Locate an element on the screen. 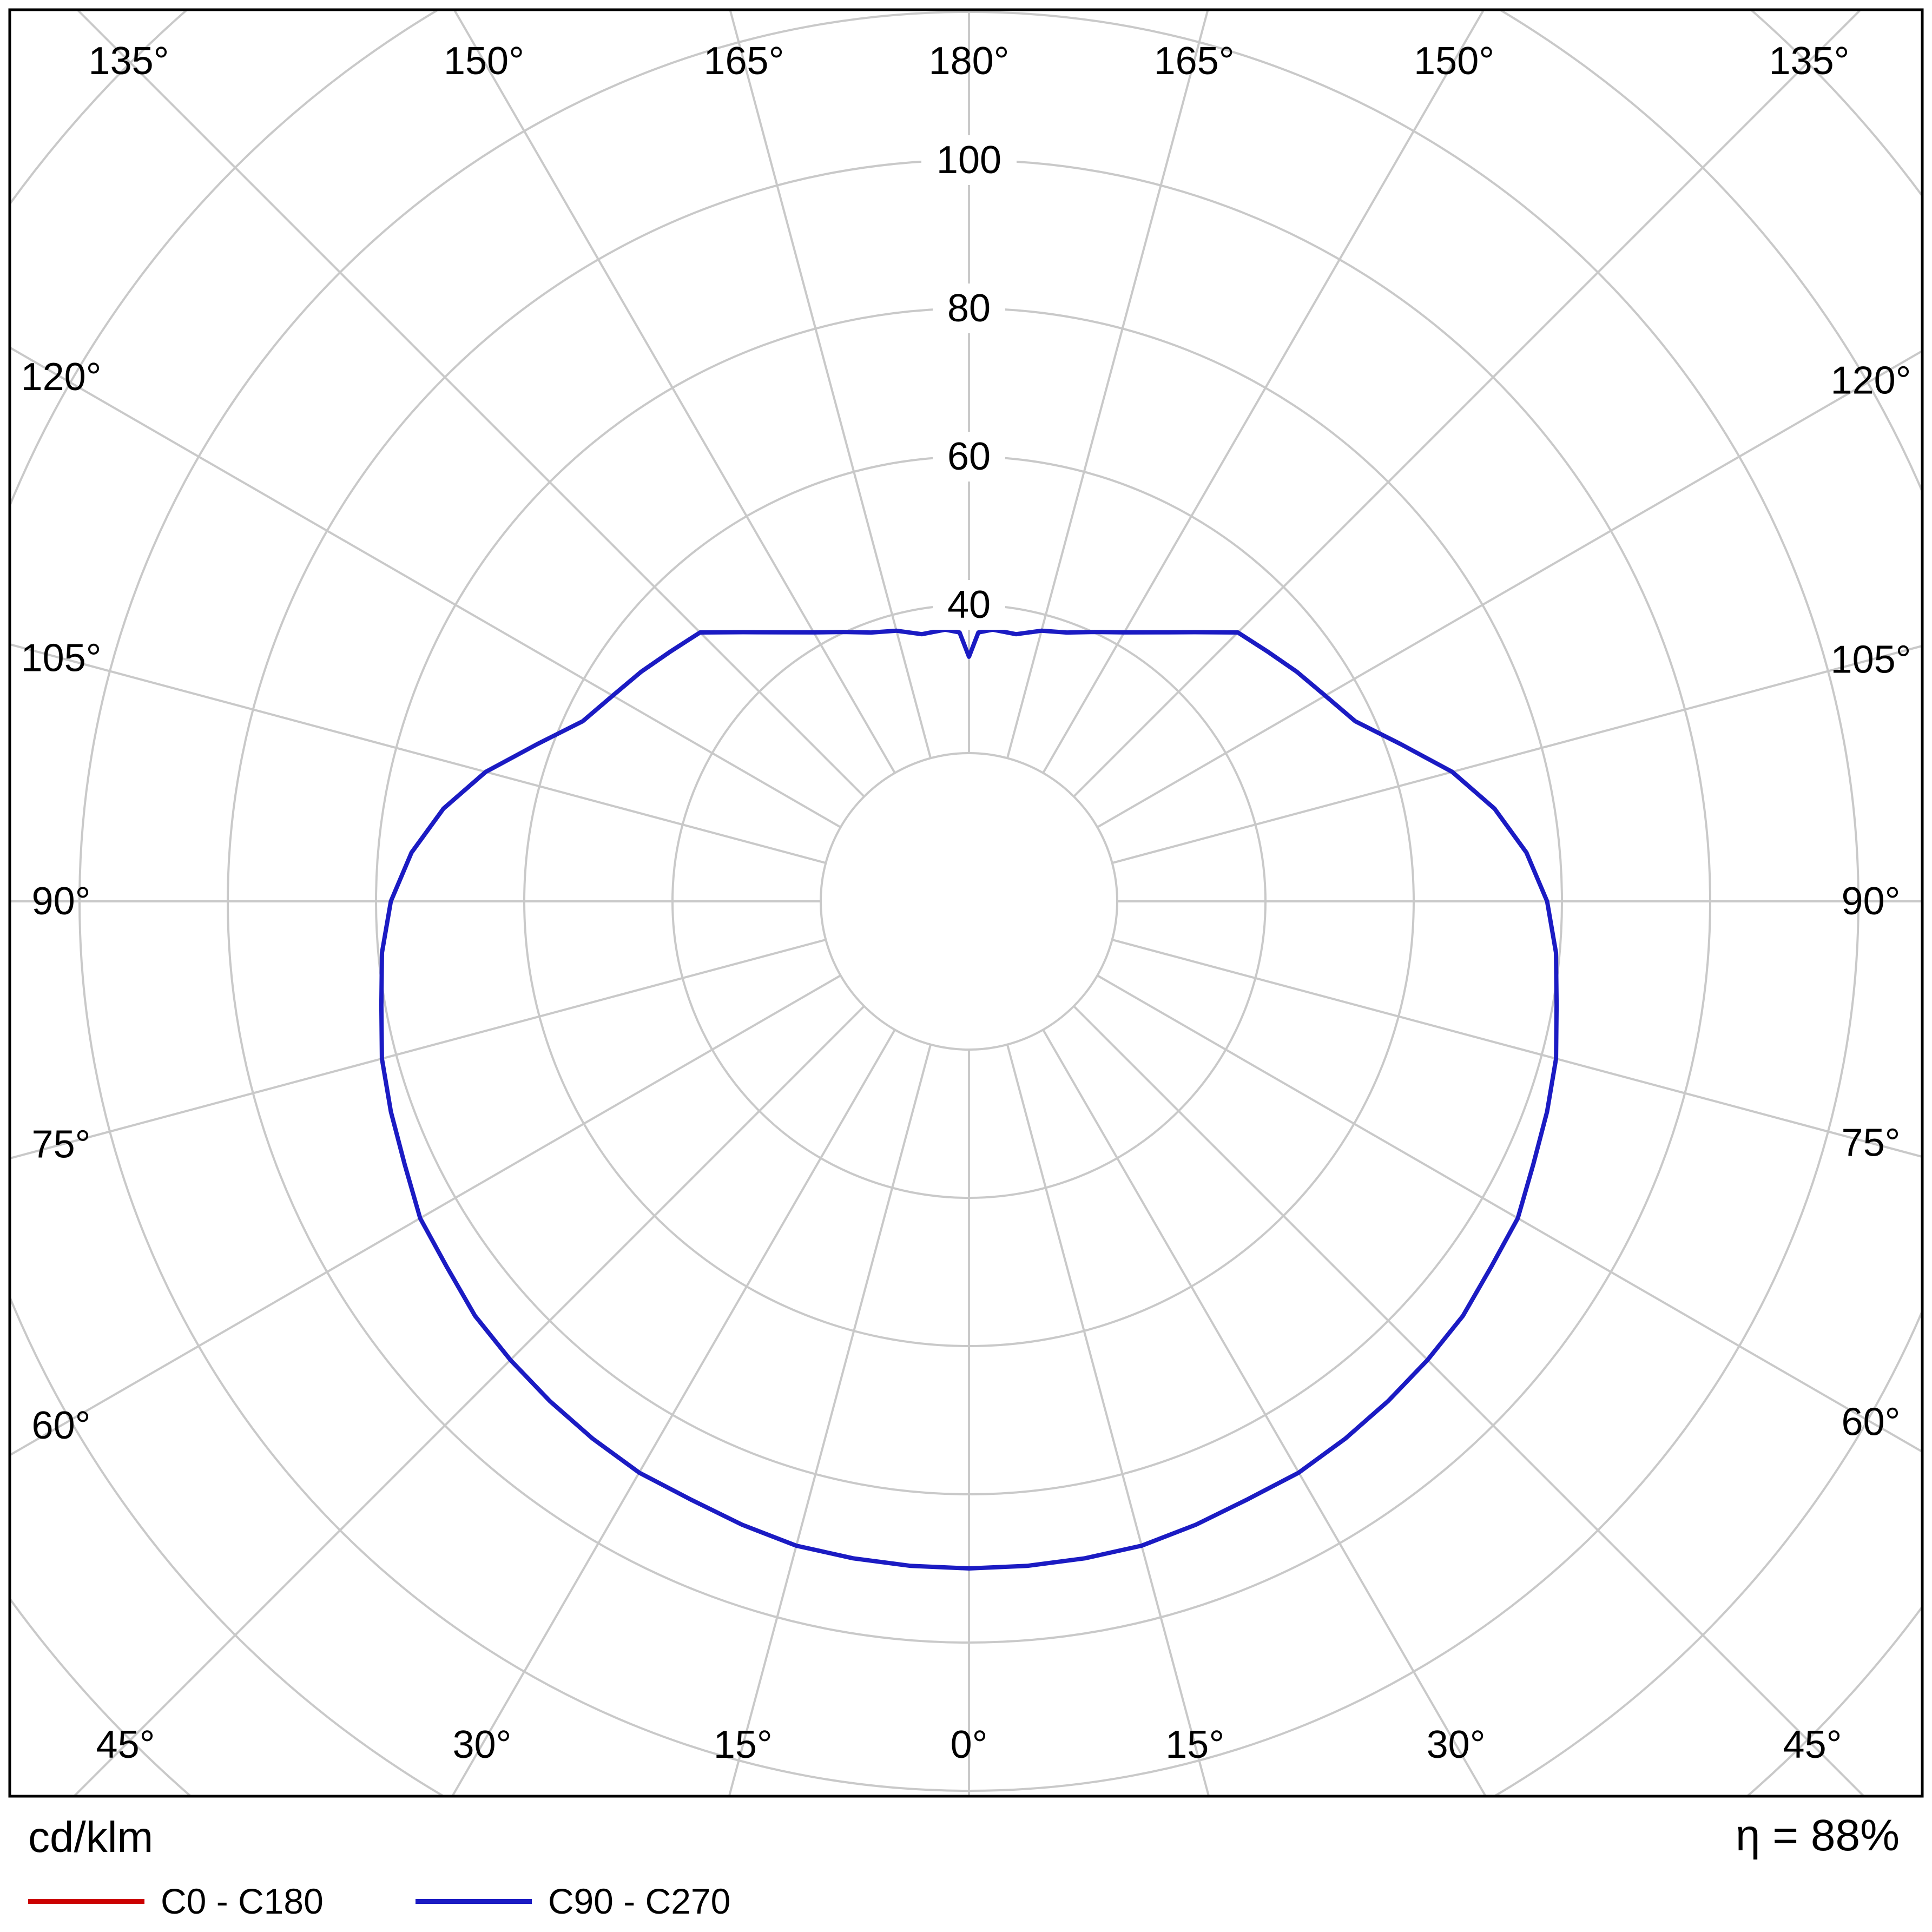 This screenshot has width=1932, height=1932. c0-c180-line-swatch is located at coordinates (86, 1901).